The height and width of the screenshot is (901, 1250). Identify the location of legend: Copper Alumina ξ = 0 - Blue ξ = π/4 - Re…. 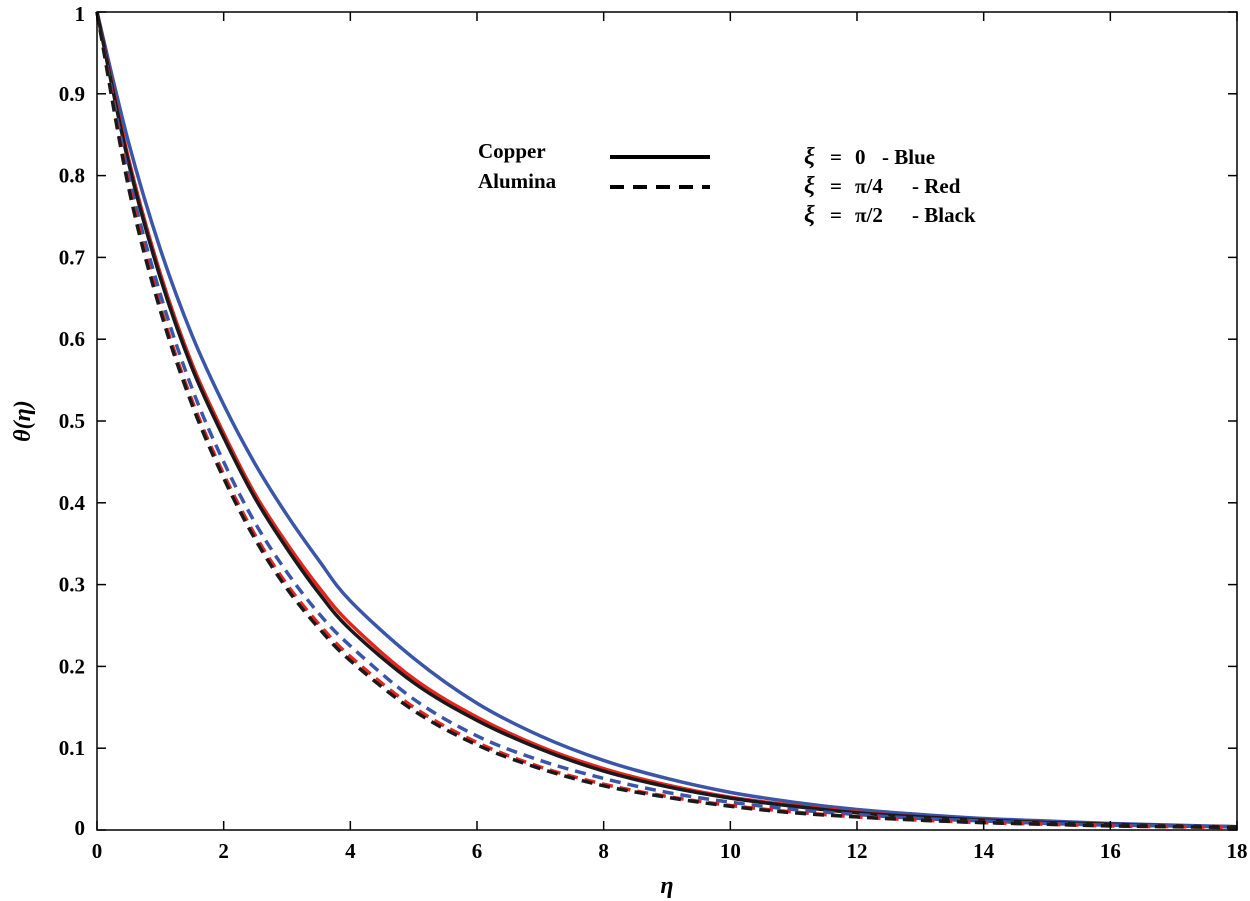
(727, 183).